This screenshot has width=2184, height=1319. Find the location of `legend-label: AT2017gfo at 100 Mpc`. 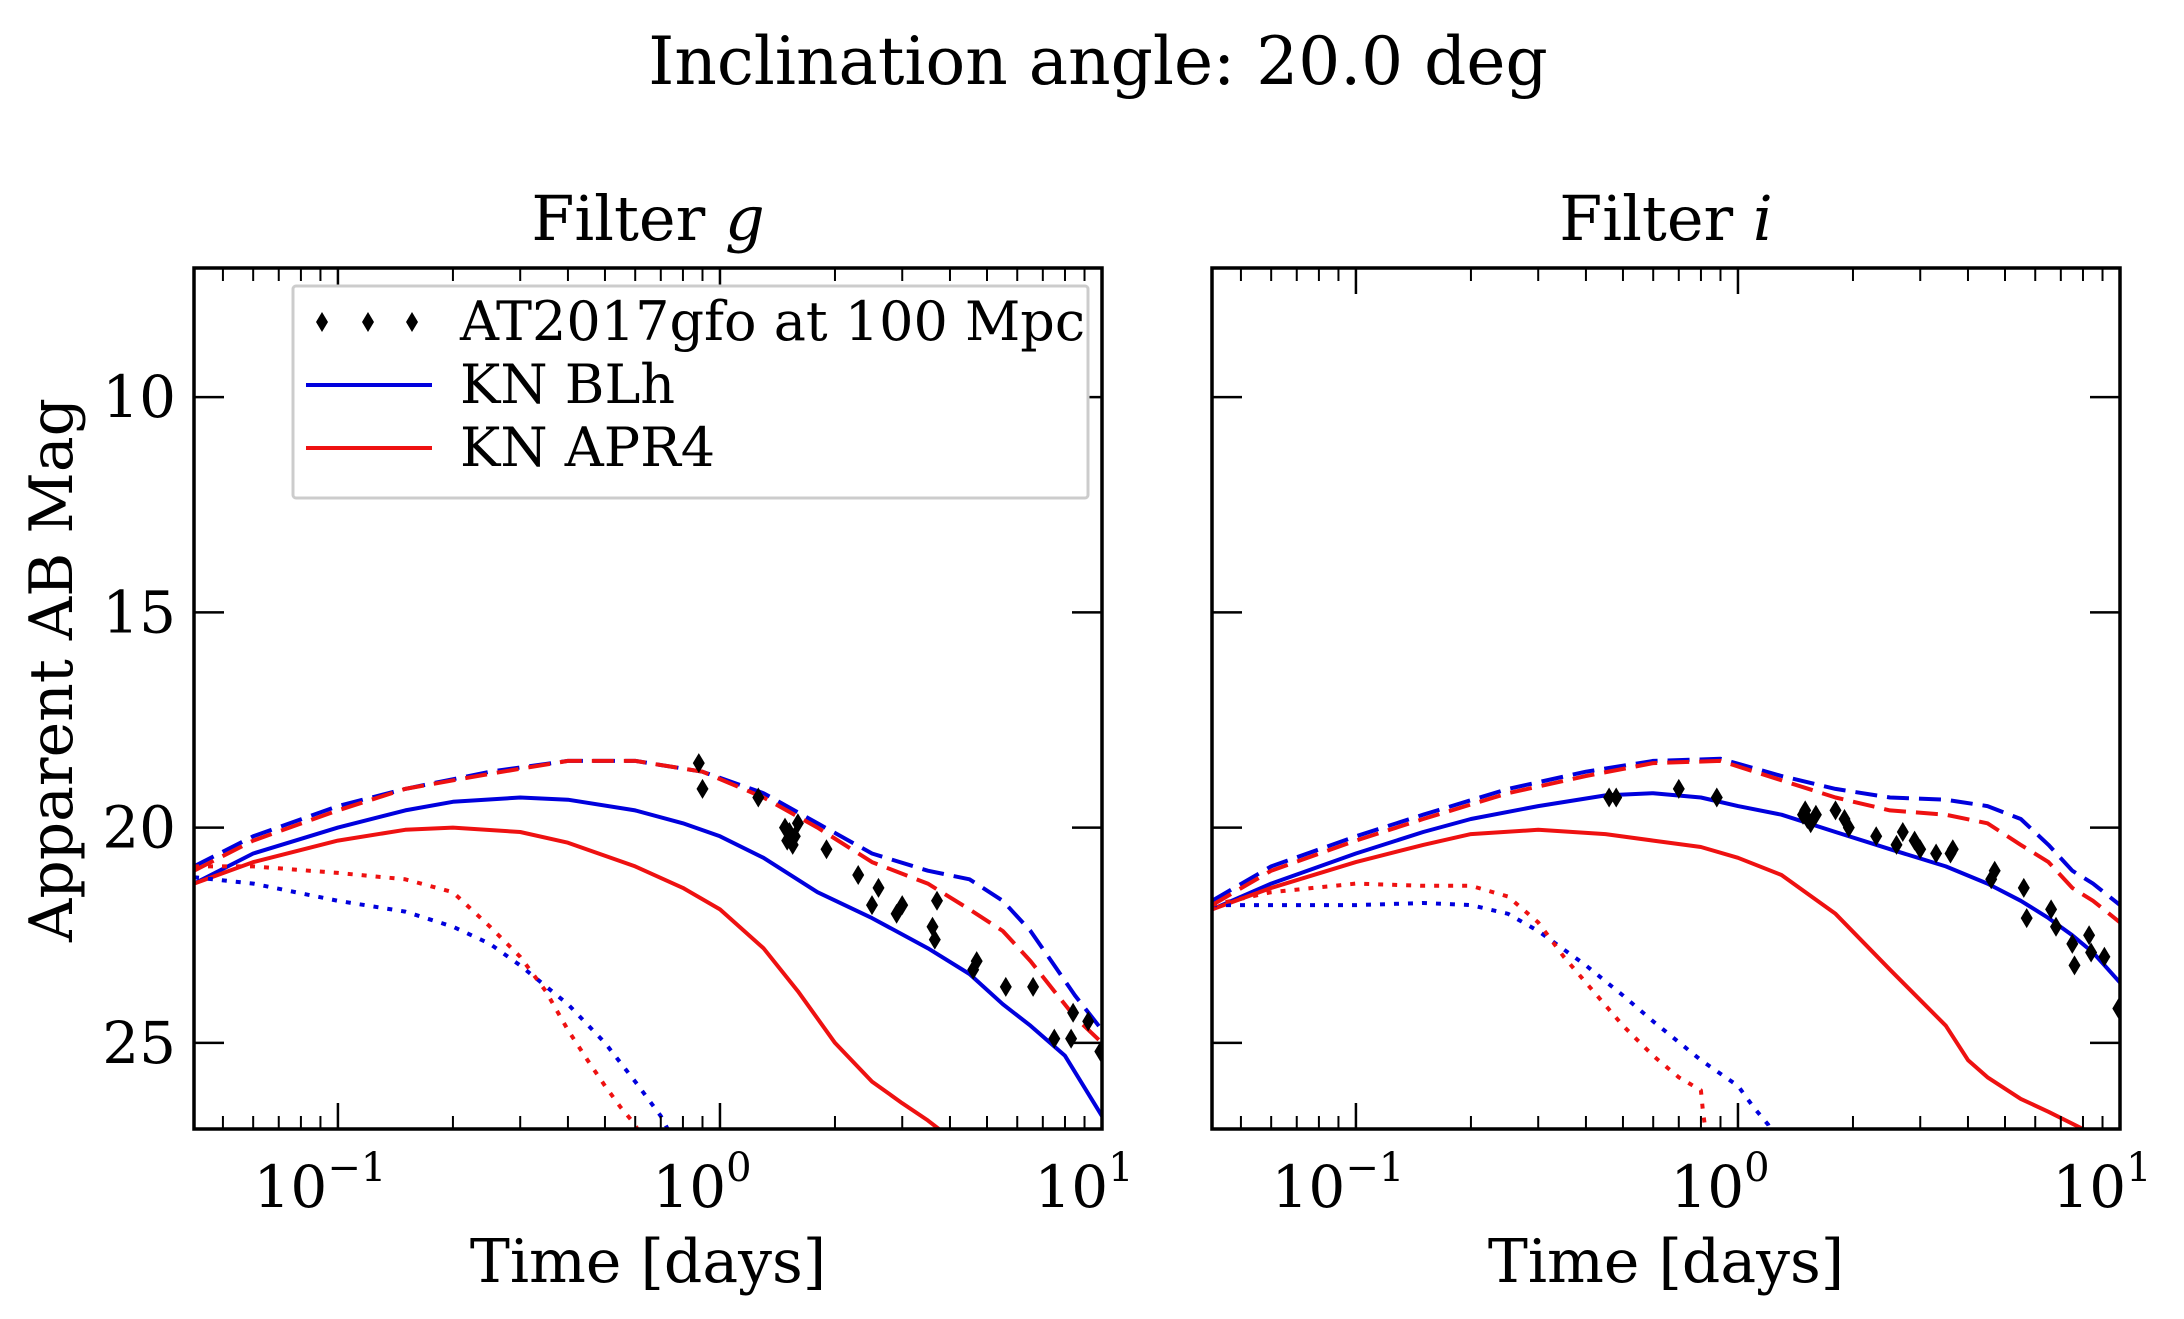

legend-label: AT2017gfo at 100 Mpc is located at coordinates (772, 321).